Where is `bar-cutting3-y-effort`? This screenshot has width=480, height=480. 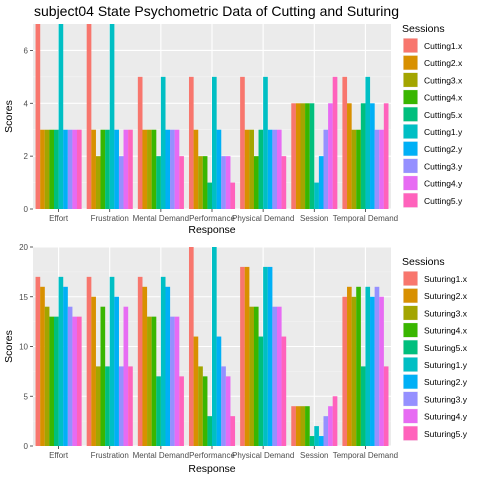 bar-cutting3-y-effort is located at coordinates (70, 169).